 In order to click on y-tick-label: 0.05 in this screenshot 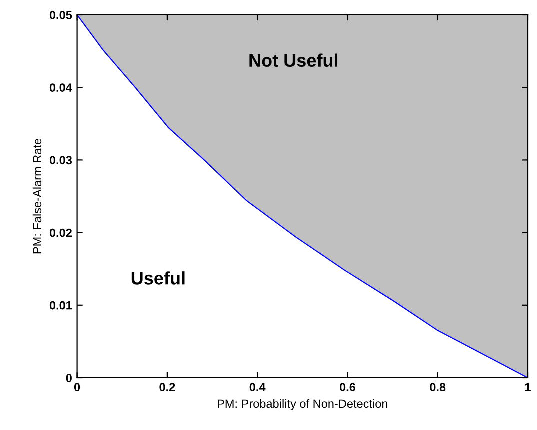, I will do `click(61, 15)`.